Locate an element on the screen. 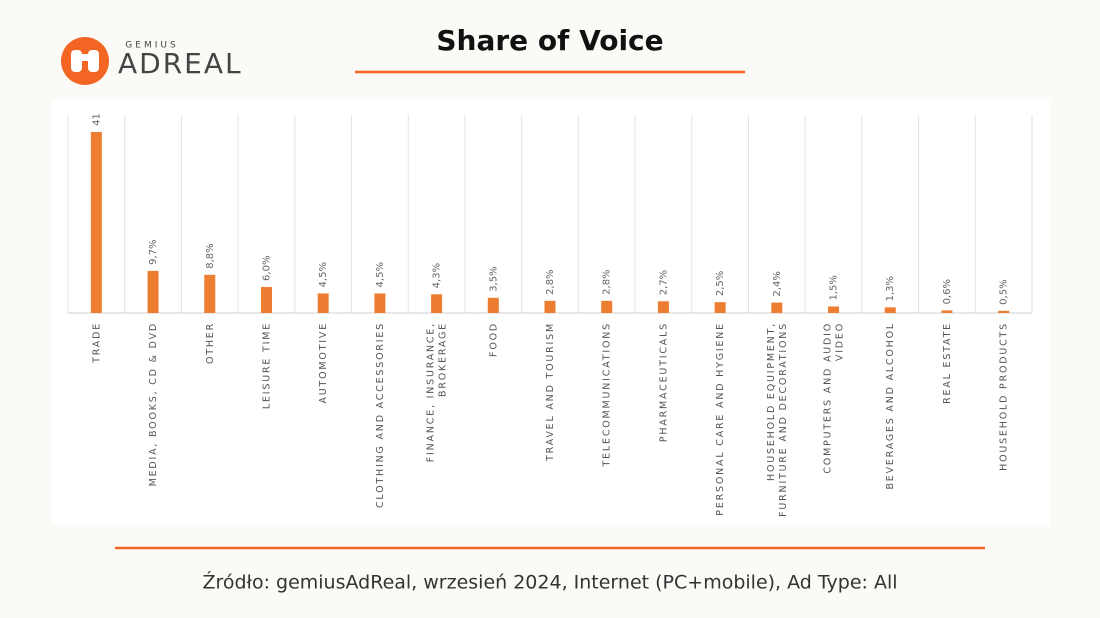  x-tick-label: BEVERAGES AND ALCOHOL is located at coordinates (890, 406).